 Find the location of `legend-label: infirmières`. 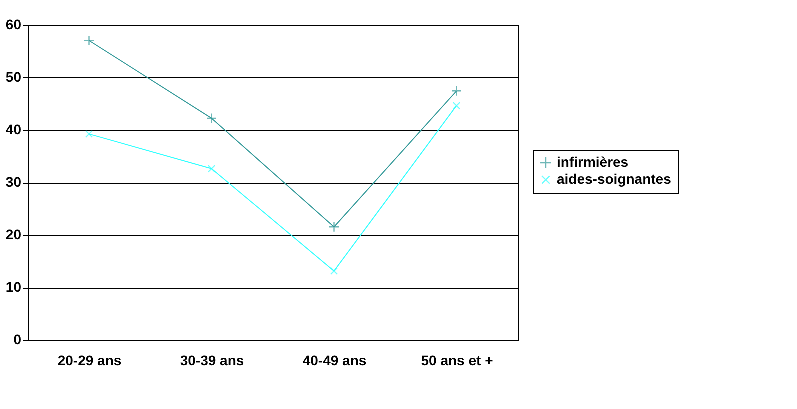

legend-label: infirmières is located at coordinates (593, 162).